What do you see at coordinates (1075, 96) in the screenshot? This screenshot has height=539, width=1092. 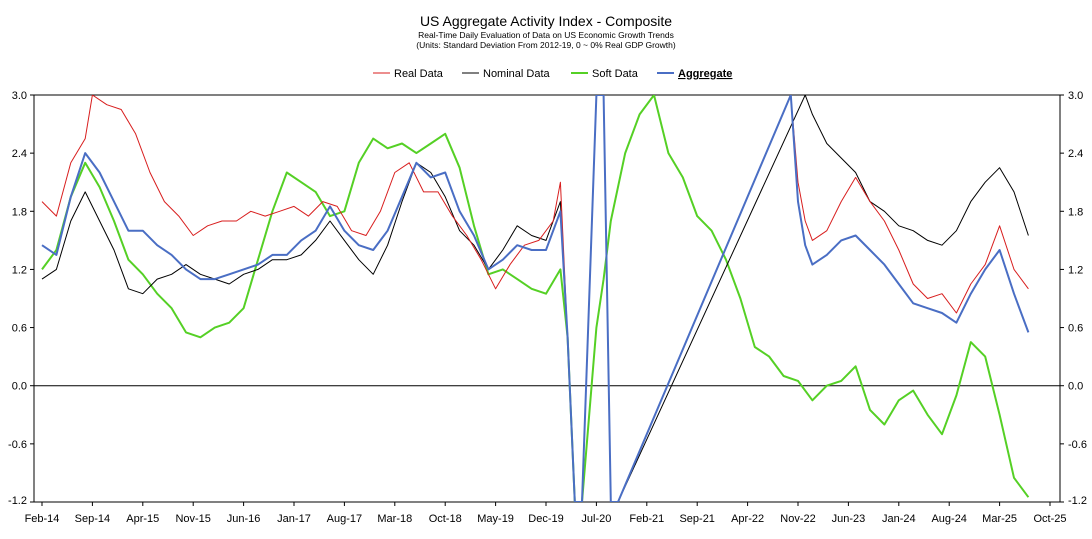 I see `y-tick-label-right: 3.0` at bounding box center [1075, 96].